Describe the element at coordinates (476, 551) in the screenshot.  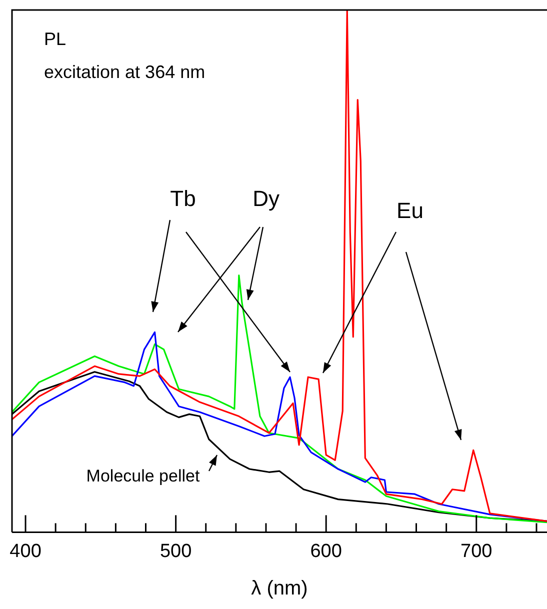
I see `x-tick-label: 700` at that location.